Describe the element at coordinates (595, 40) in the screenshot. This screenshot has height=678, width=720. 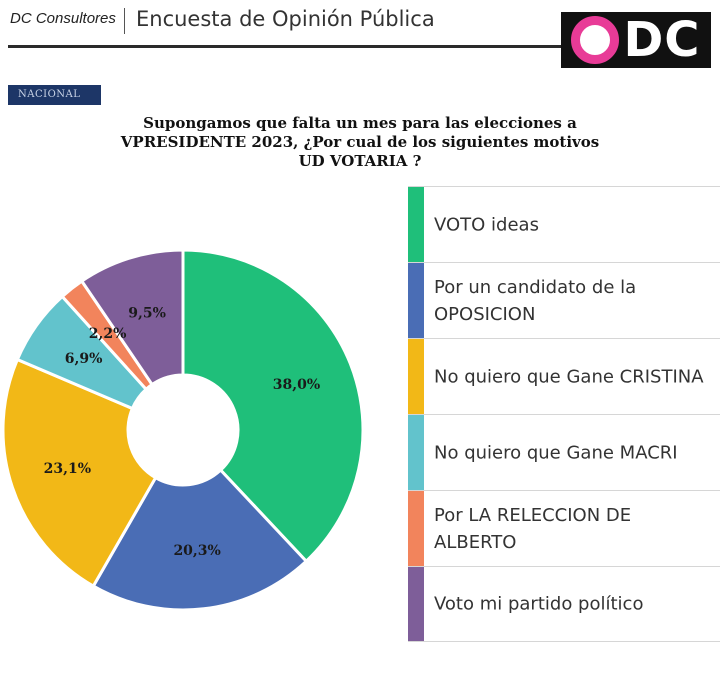
I see `logo-ring-icon` at that location.